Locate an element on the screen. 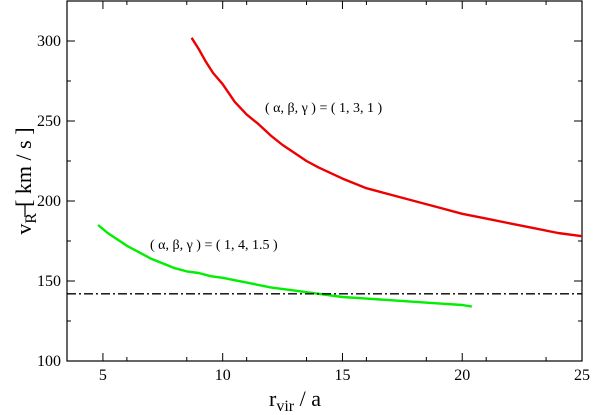 Image resolution: width=593 pixels, height=415 pixels. x-axis-label-rest: / a is located at coordinates (307, 398).